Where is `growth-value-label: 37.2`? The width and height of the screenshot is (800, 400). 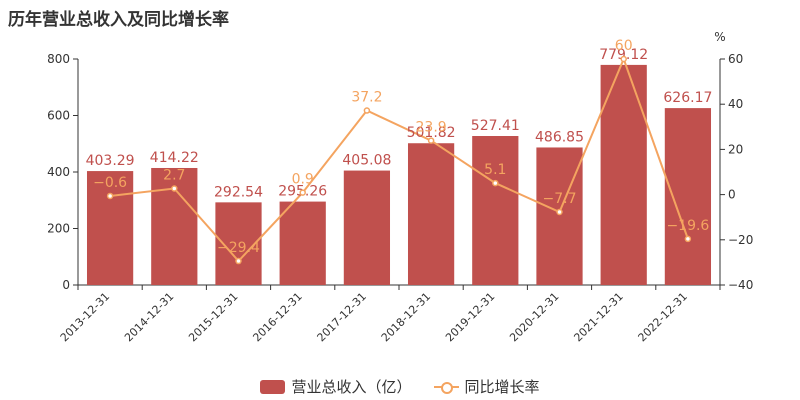 growth-value-label: 37.2 is located at coordinates (366, 98).